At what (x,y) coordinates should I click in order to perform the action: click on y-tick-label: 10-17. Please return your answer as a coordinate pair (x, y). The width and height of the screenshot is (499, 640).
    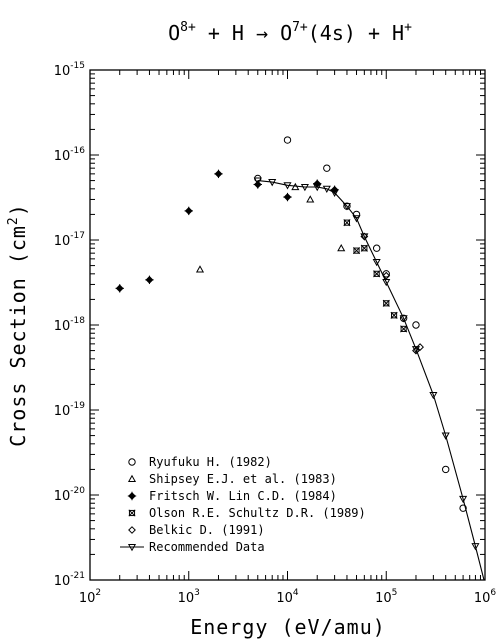
    Looking at the image, I should click on (69, 240).